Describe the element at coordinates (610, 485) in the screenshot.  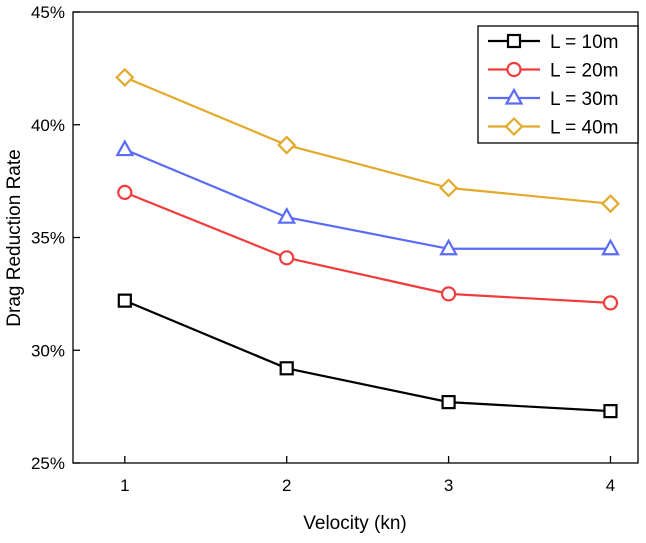
I see `x-tick-label: 4` at that location.